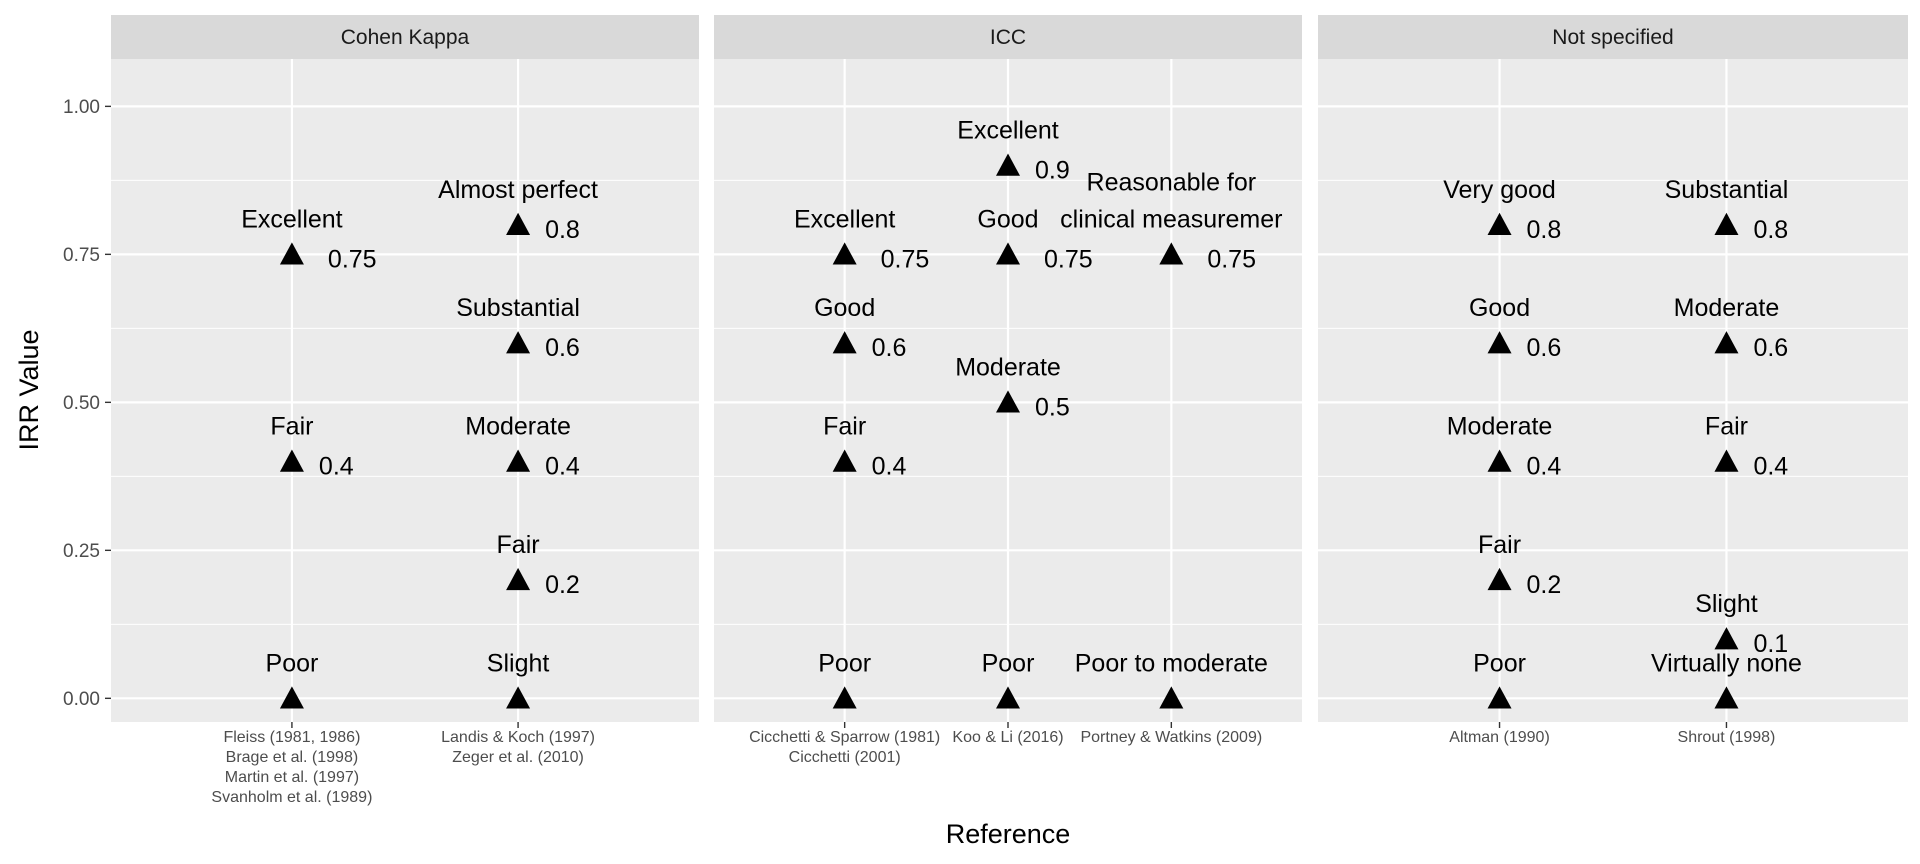 Image resolution: width=1920 pixels, height=864 pixels. What do you see at coordinates (1052, 407) in the screenshot?
I see `value-label: 0.5` at bounding box center [1052, 407].